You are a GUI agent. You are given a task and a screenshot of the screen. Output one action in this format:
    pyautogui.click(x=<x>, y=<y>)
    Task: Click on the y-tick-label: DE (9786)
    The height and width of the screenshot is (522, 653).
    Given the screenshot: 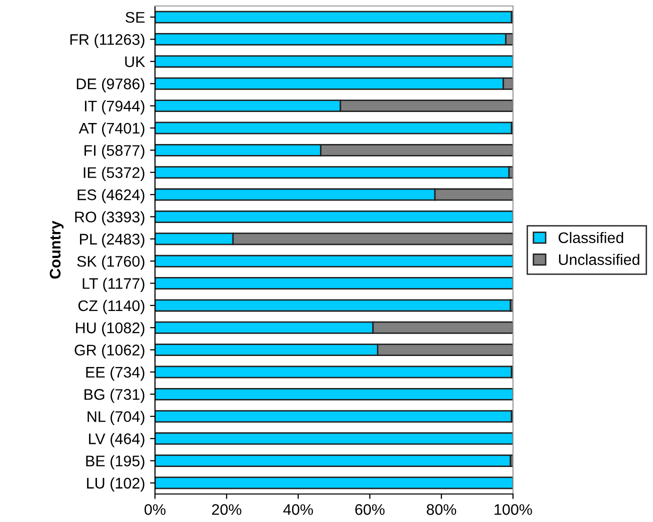 What is the action you would take?
    pyautogui.click(x=110, y=85)
    